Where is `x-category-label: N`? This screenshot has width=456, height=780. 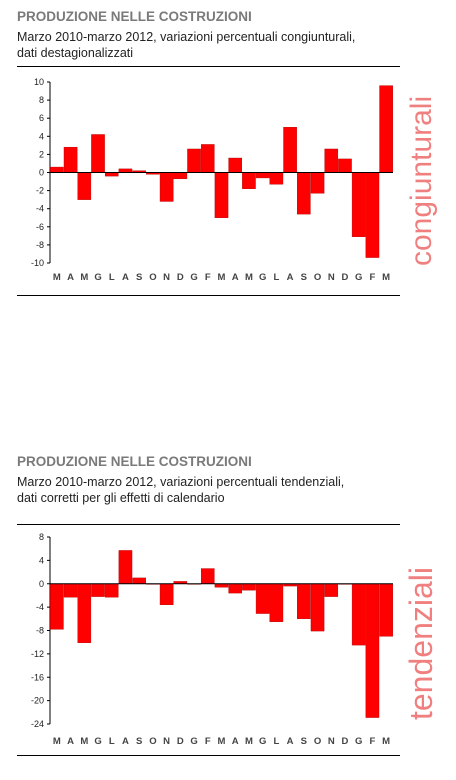 x-category-label: N is located at coordinates (331, 741).